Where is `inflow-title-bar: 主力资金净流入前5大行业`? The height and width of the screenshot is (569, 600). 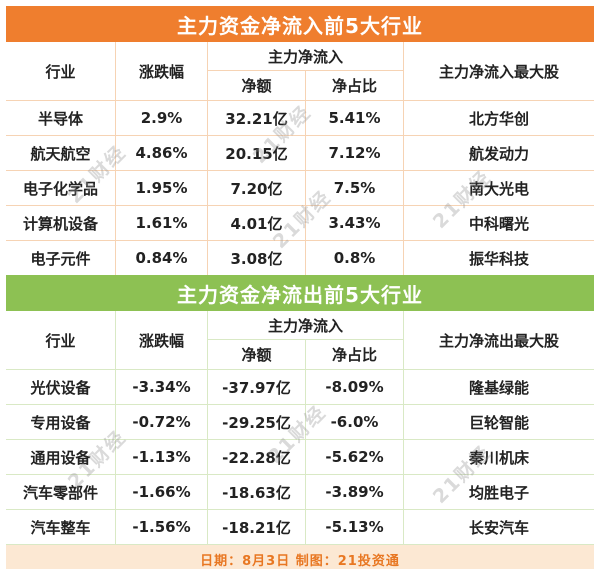
inflow-title-bar: 主力资金净流入前5大行业 is located at coordinates (300, 24).